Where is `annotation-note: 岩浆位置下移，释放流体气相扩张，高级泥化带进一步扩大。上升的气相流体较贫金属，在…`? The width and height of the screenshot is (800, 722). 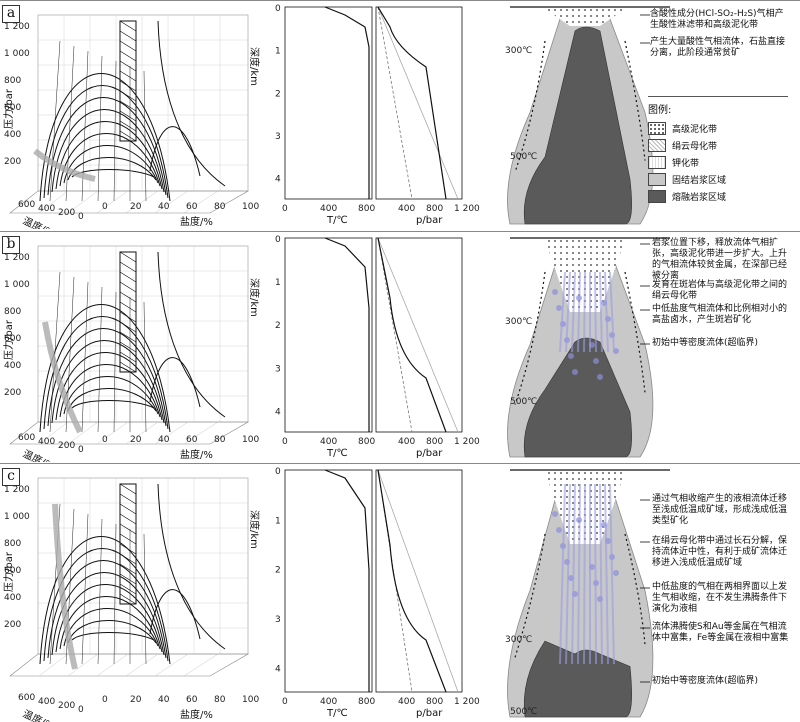 annotation-note: 岩浆位置下移，释放流体气相扩张，高级泥化带进一步扩大。上升的气相流体较贫金属，在… is located at coordinates (720, 259).